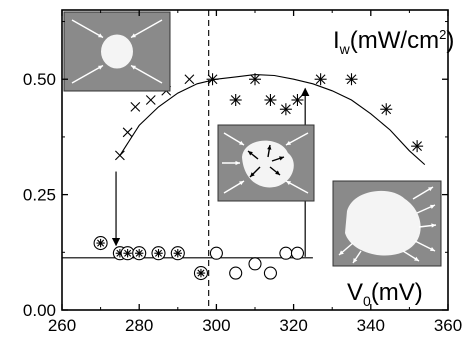 Image resolution: width=473 pixels, height=339 pixels. Describe the element at coordinates (139, 325) in the screenshot. I see `x-tick-label: 280` at that location.